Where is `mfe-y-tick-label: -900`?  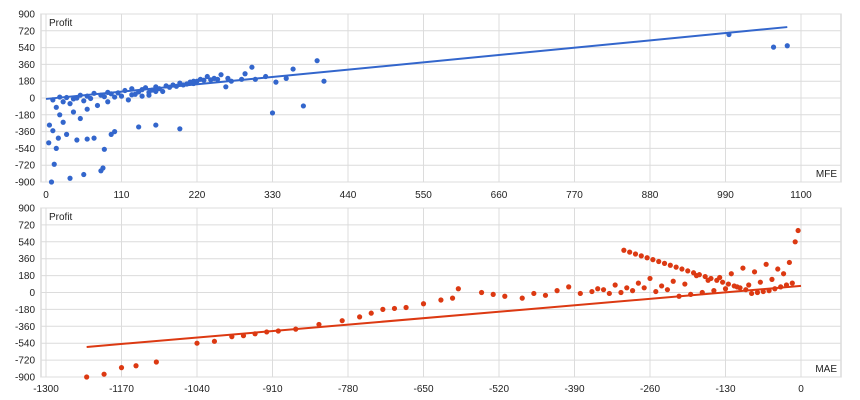
mfe-y-tick-label: -900 is located at coordinates (25, 183).